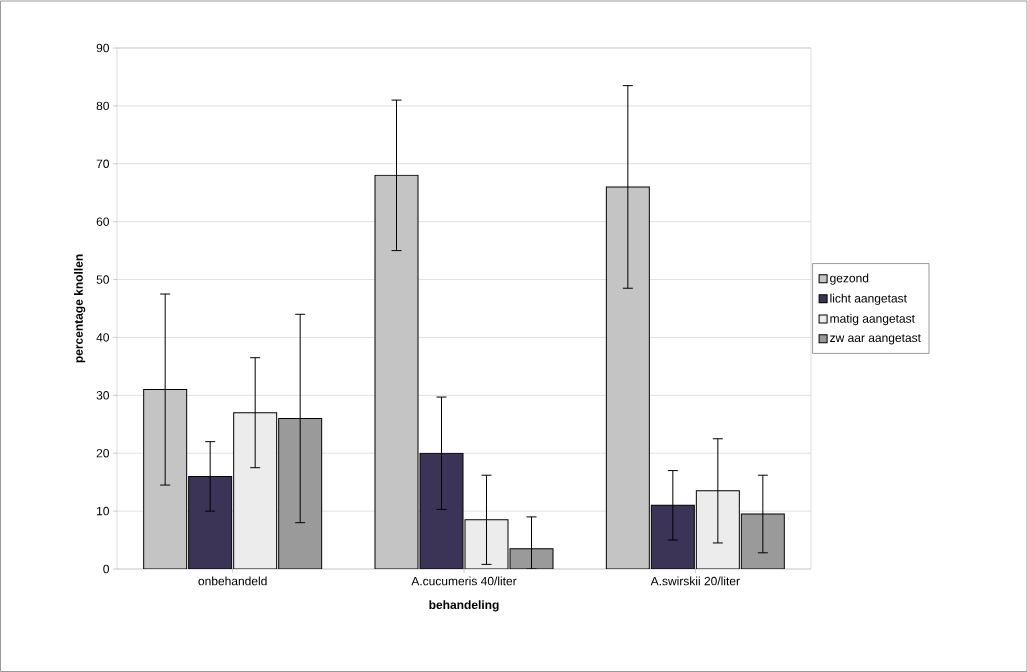 The height and width of the screenshot is (672, 1028). I want to click on y-tick-label: 60, so click(102, 221).